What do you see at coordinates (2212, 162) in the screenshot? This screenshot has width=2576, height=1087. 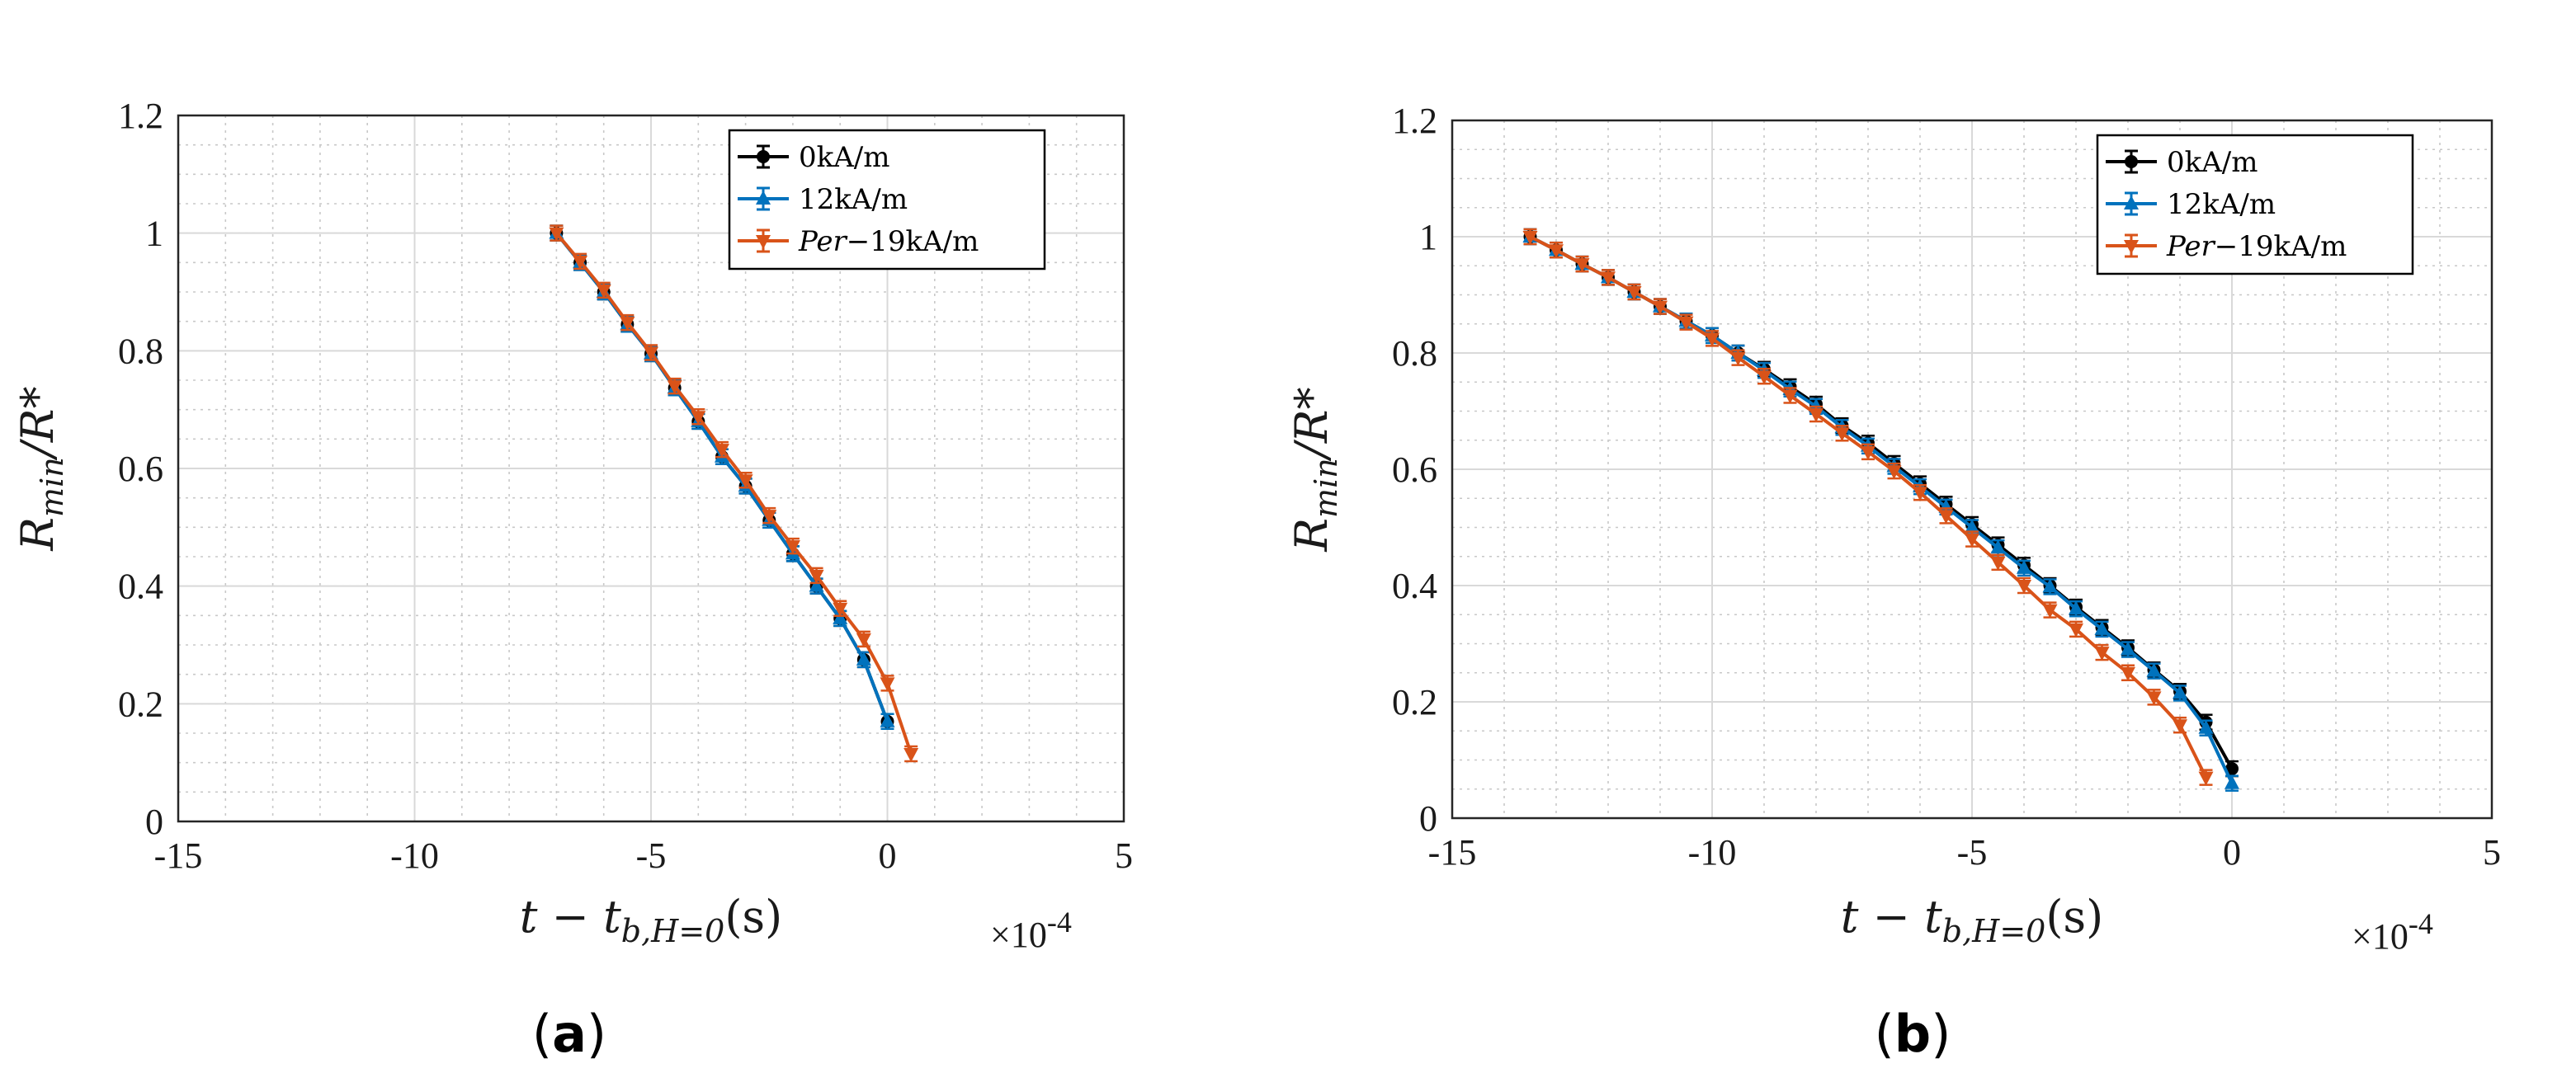 I see `legend-label: 0kA/m` at bounding box center [2212, 162].